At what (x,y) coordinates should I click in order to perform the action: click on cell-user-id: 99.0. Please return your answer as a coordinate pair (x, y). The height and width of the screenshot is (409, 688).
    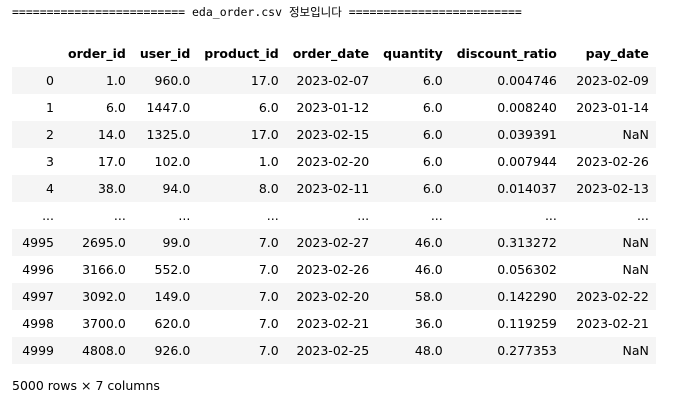
    Looking at the image, I should click on (176, 242).